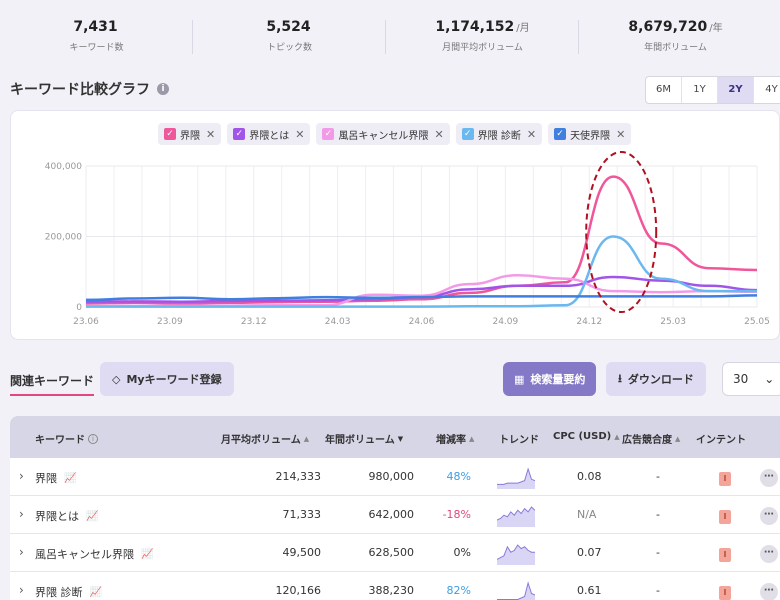  What do you see at coordinates (589, 552) in the screenshot?
I see `cpc-cell: 0.07` at bounding box center [589, 552].